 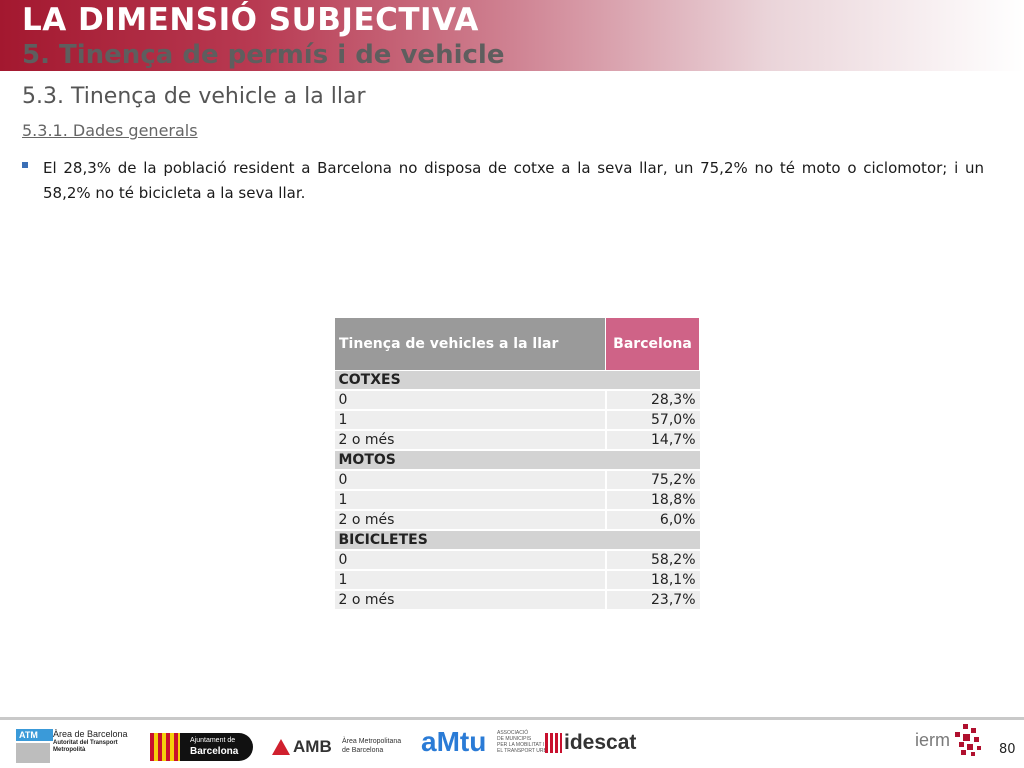 I want to click on amtu-line4: EL TRANSPORT URBÀ, so click(x=524, y=751).